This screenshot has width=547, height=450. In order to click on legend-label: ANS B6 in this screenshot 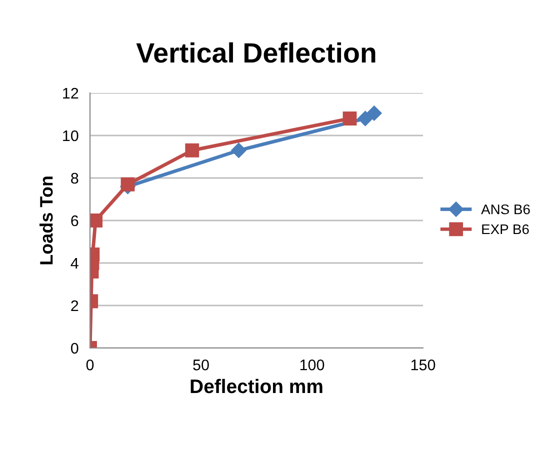, I will do `click(505, 209)`.